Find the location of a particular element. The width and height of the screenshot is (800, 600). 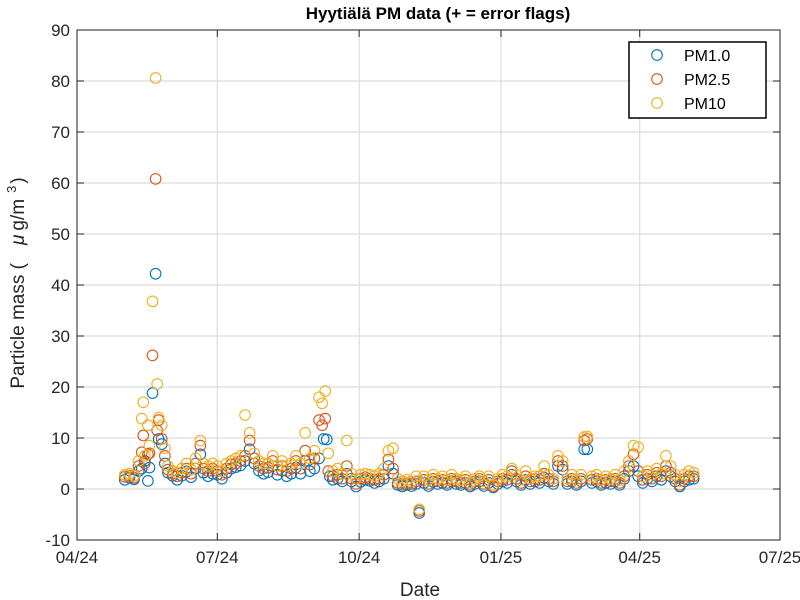

y-tick-label: 50 is located at coordinates (60, 234).